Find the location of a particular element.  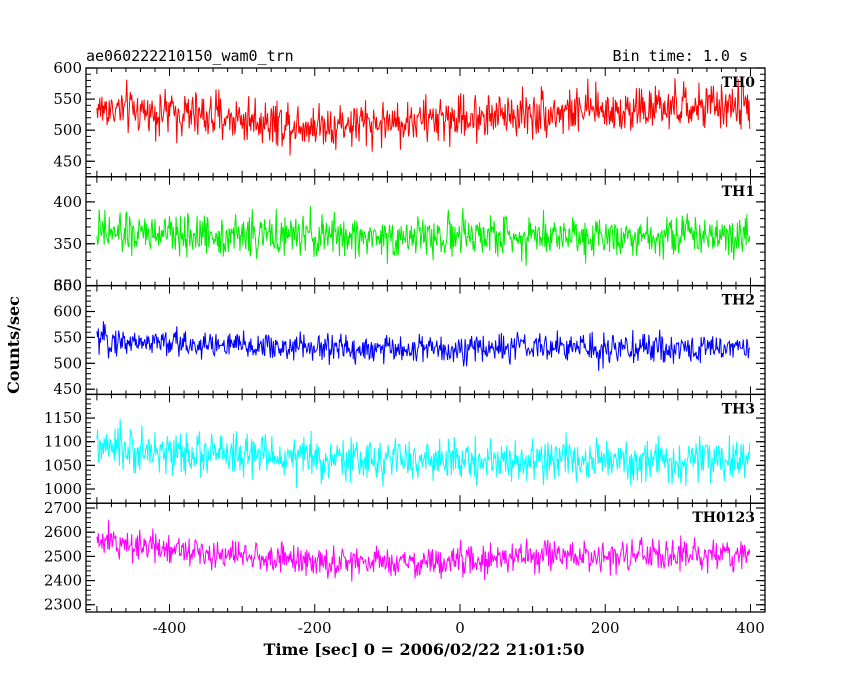

panel-label: TH2 is located at coordinates (738, 301).